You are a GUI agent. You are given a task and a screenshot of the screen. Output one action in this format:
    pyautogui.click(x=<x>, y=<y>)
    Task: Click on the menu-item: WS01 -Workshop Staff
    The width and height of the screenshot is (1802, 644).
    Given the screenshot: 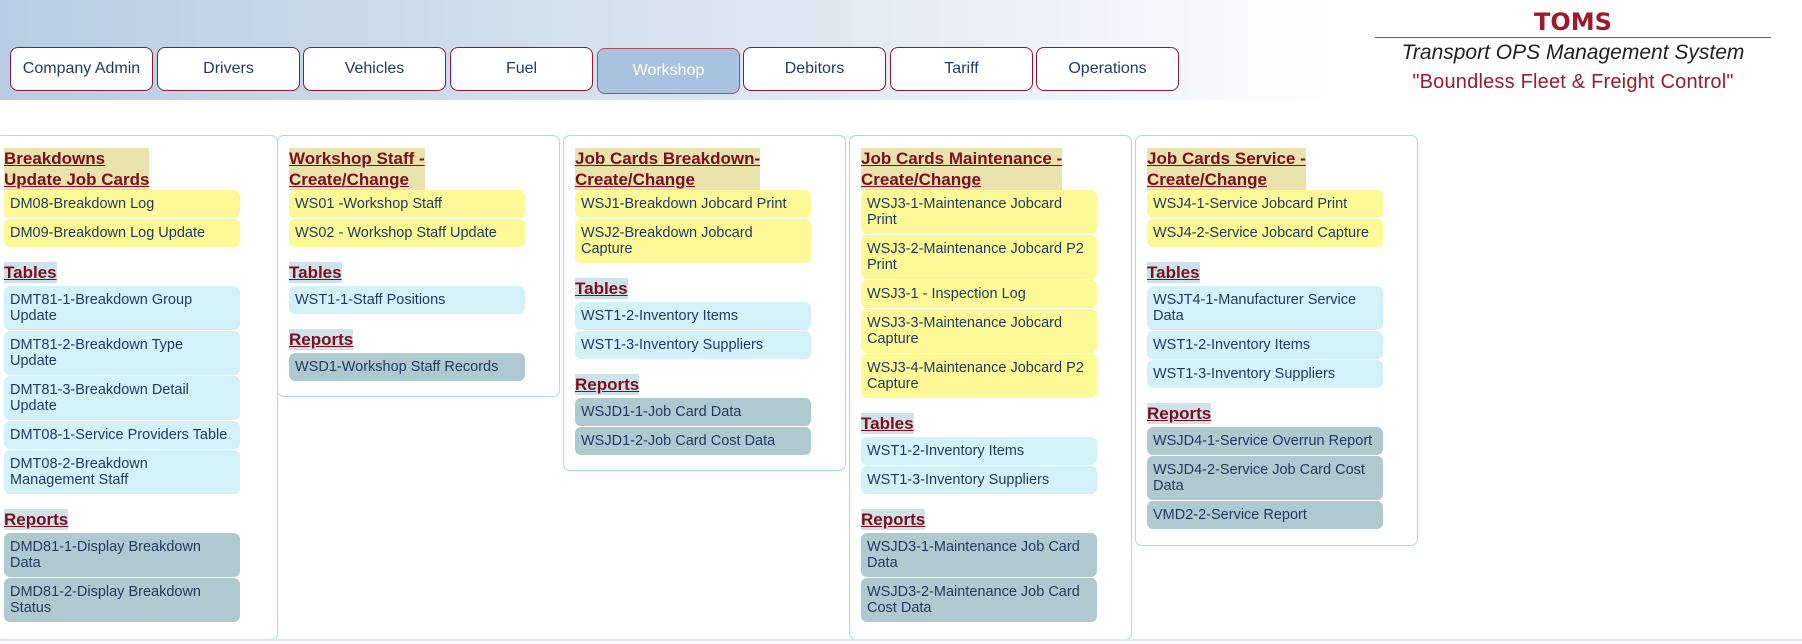 What is the action you would take?
    pyautogui.click(x=407, y=204)
    